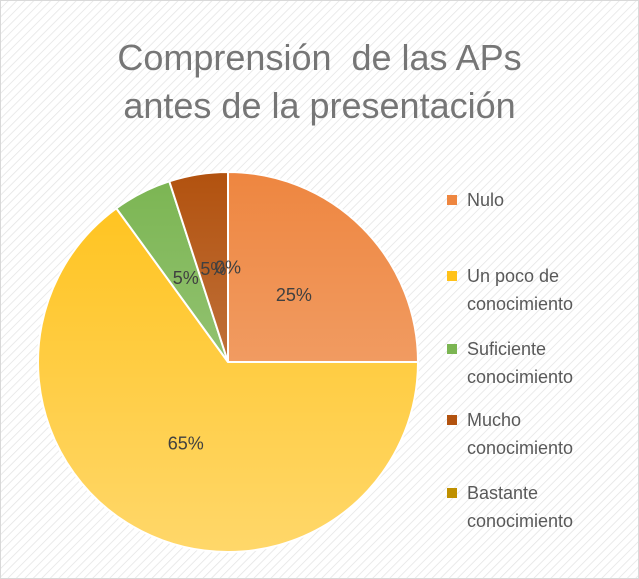 The height and width of the screenshot is (579, 639). I want to click on legend-item: Bastante conocimiento, so click(537, 507).